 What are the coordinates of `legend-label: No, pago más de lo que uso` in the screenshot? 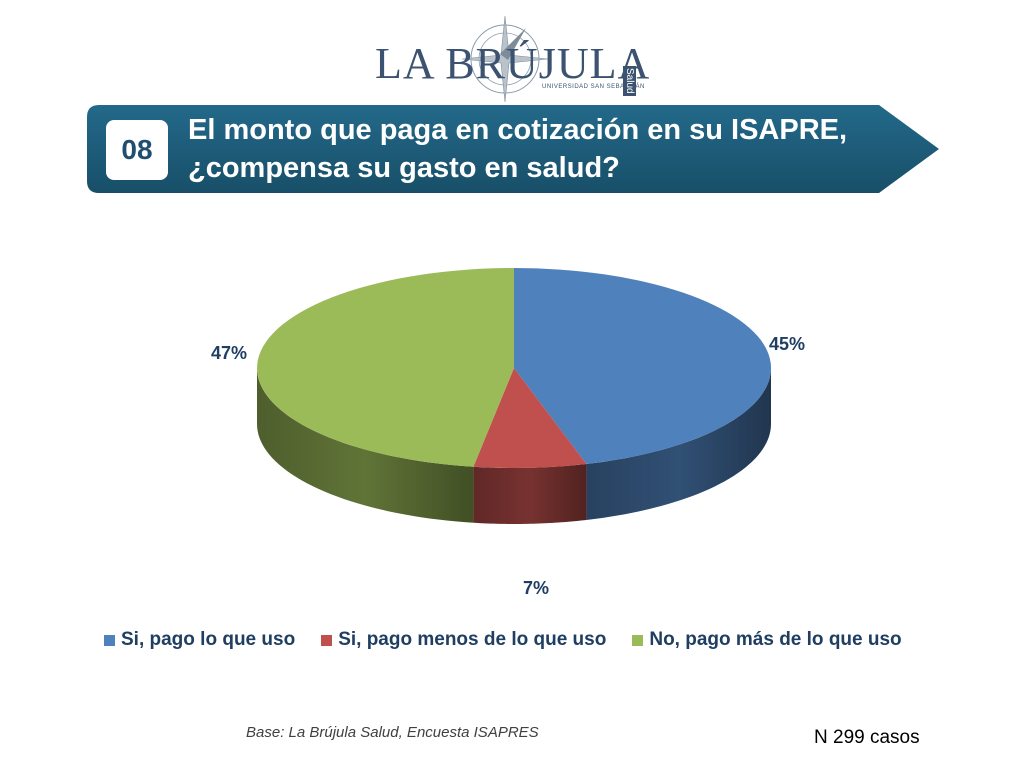 It's located at (775, 639).